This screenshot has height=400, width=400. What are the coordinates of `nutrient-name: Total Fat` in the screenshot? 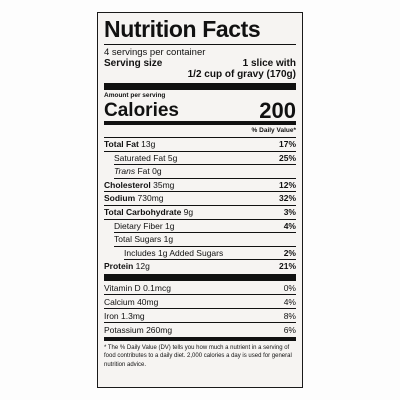 It's located at (121, 144).